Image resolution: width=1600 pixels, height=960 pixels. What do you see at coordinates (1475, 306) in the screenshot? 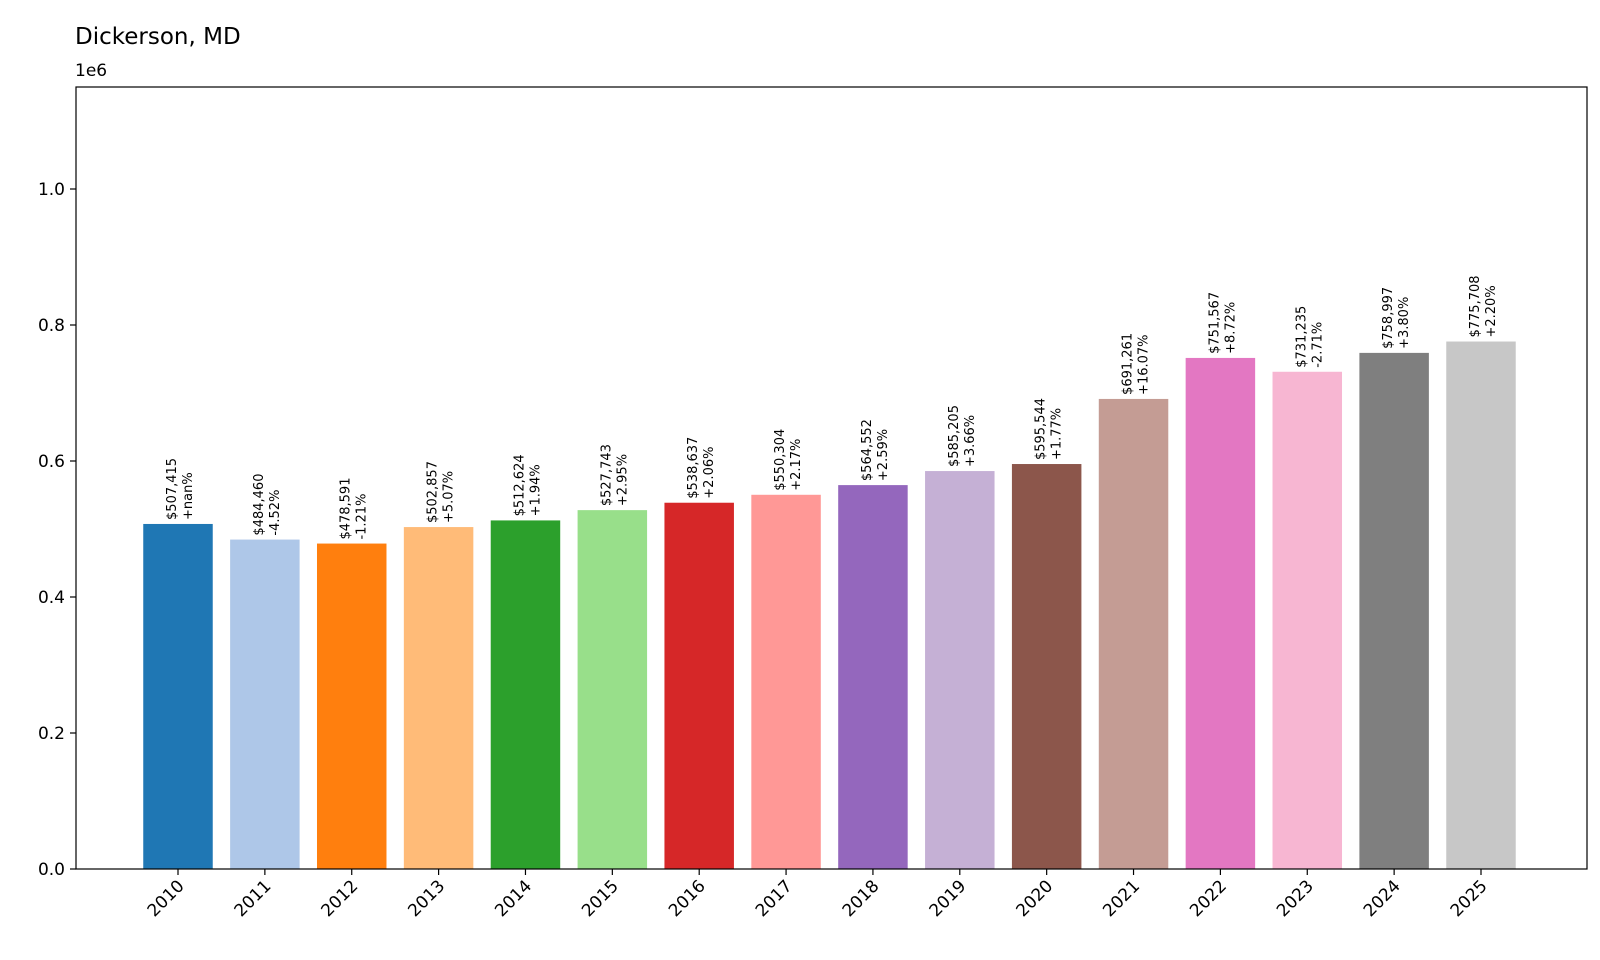
I see `bar-value-label: $775,708` at bounding box center [1475, 306].